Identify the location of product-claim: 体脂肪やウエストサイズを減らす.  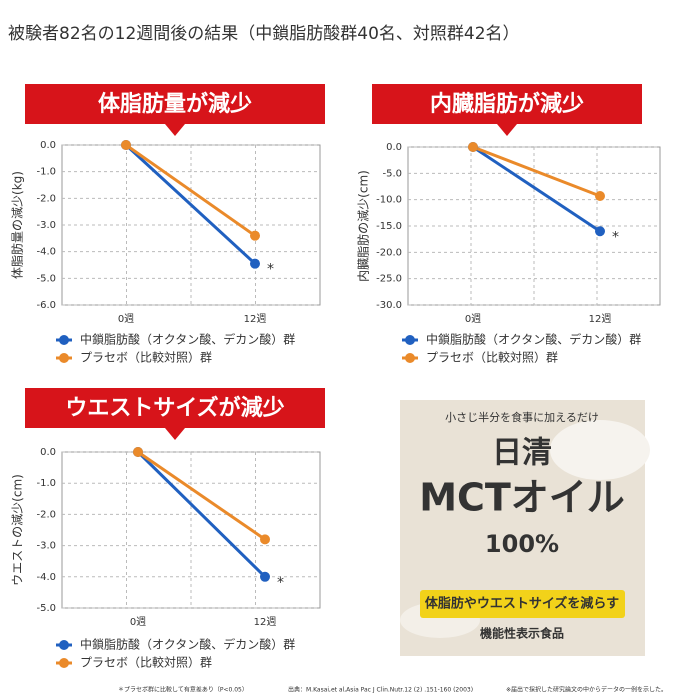
(522, 604).